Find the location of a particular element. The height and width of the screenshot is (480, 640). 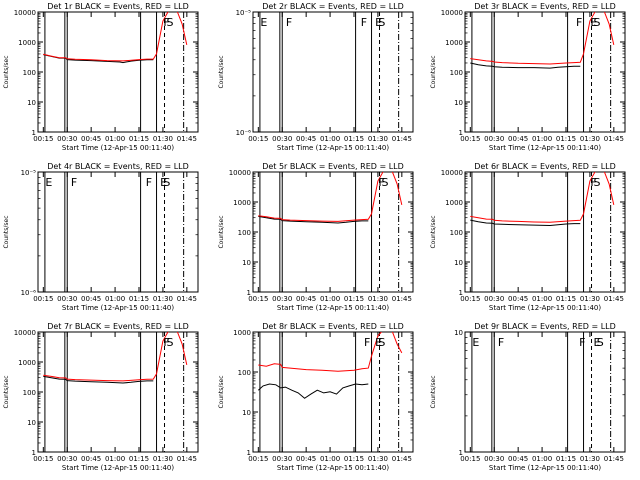

panel-6-y-tick-label: 100 is located at coordinates (456, 233).